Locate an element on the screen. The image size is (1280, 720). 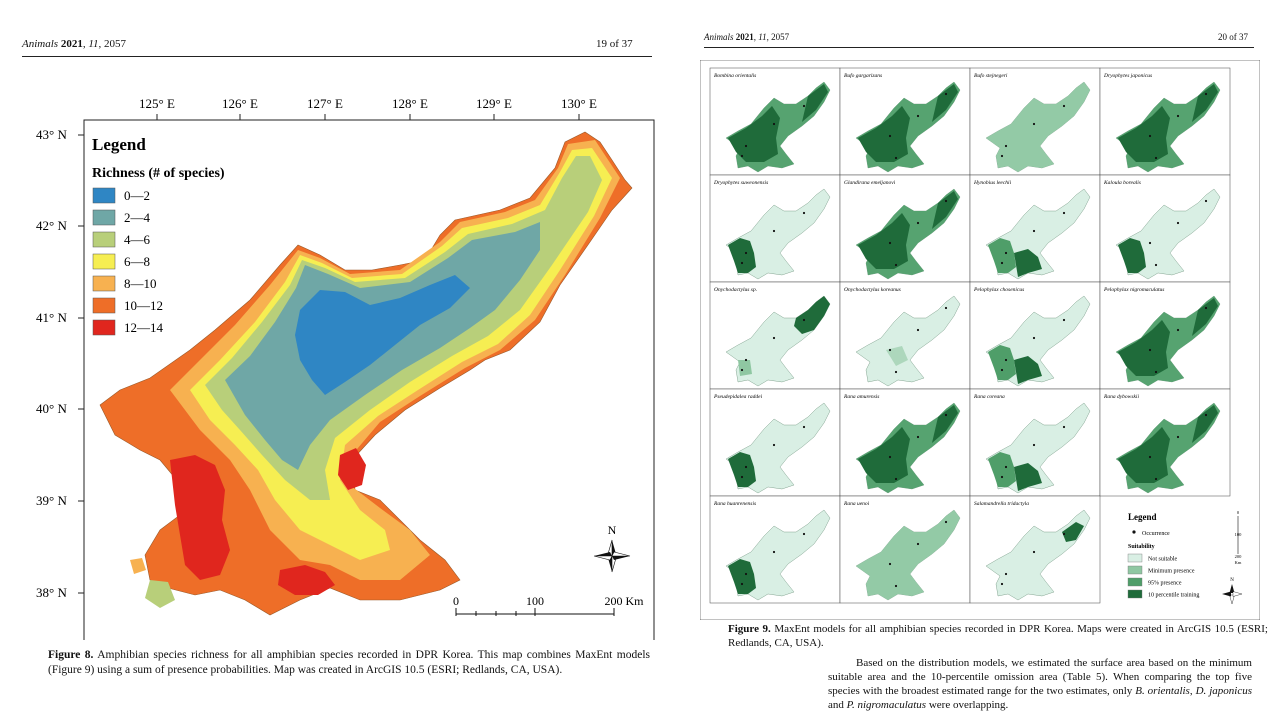
legend-label-0: 0—2 is located at coordinates (137, 195).